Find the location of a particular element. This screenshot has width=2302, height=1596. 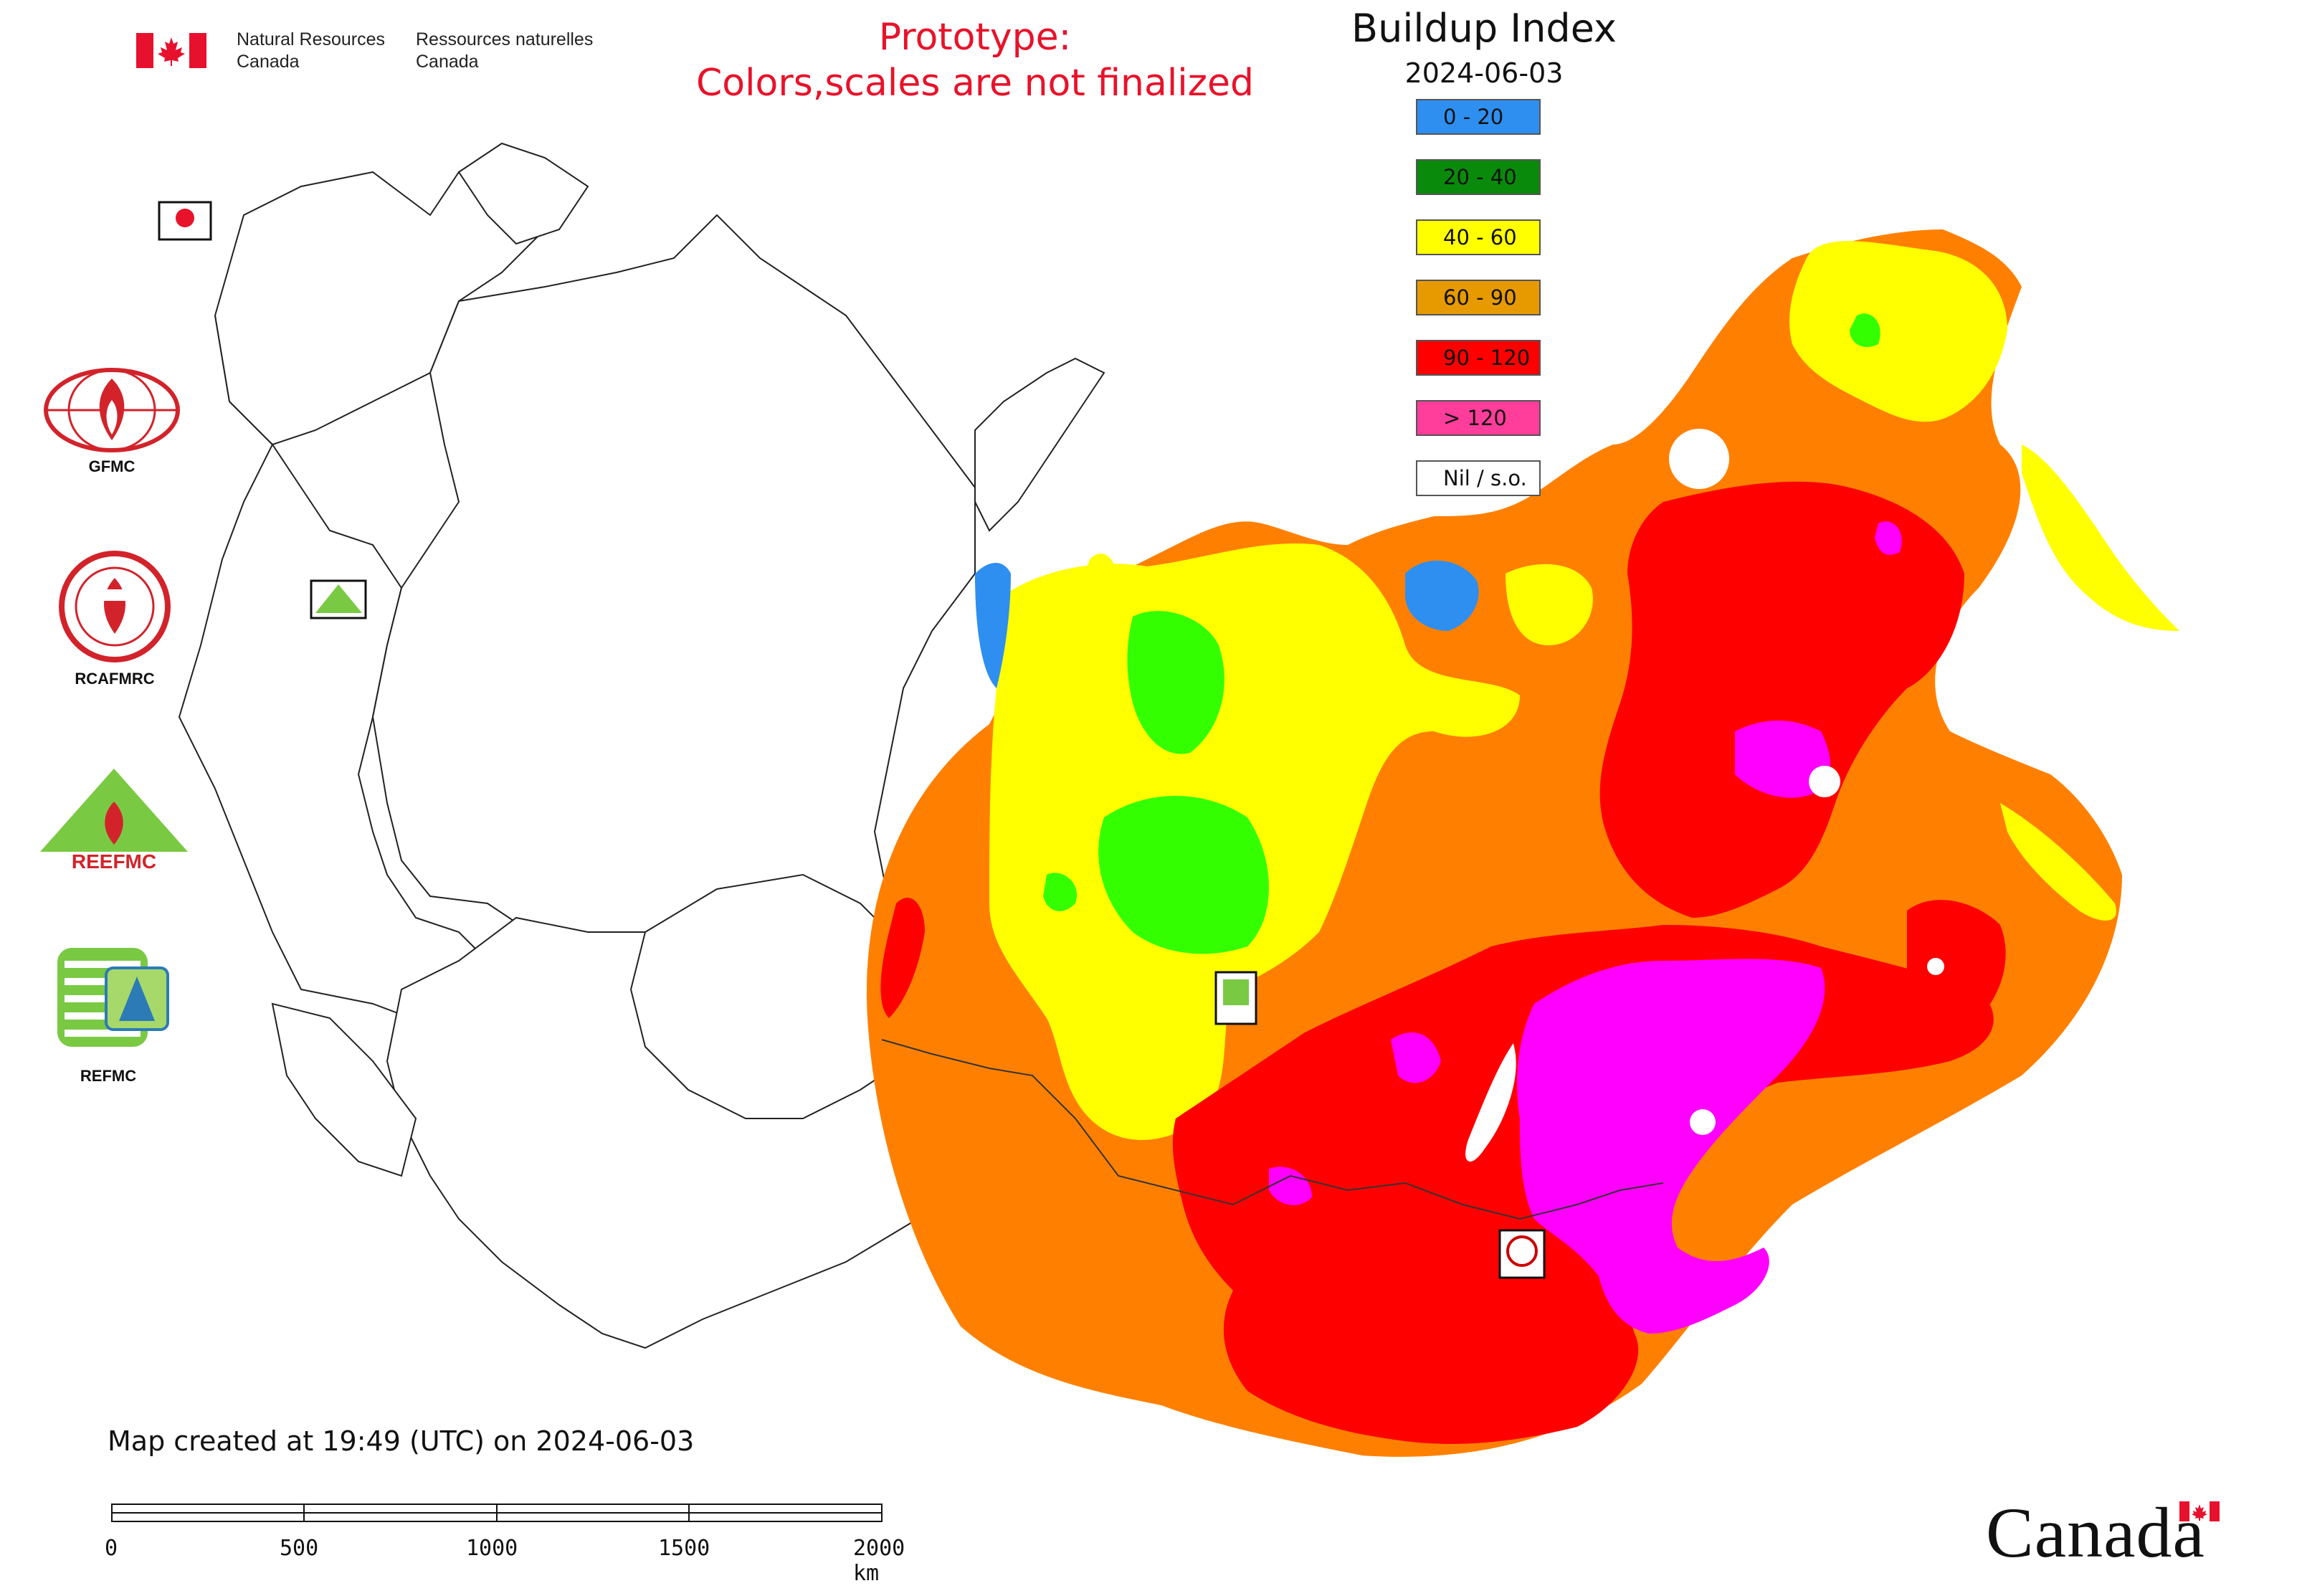

legend-item-over-120: > 120 is located at coordinates (1478, 418).